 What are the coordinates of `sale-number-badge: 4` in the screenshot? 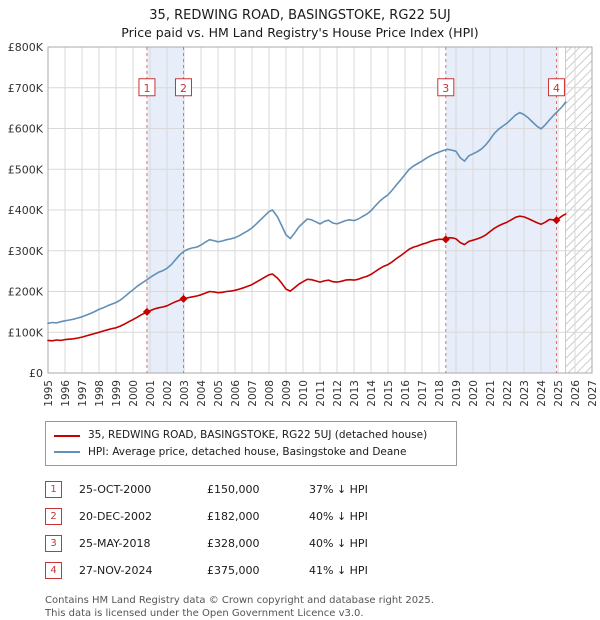 It's located at (53, 570).